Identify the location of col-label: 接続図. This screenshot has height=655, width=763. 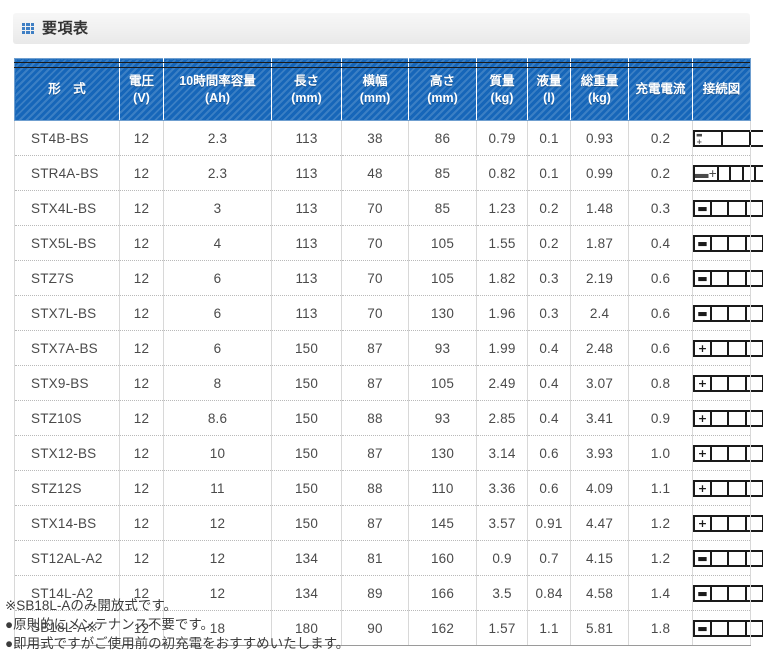
(721, 89).